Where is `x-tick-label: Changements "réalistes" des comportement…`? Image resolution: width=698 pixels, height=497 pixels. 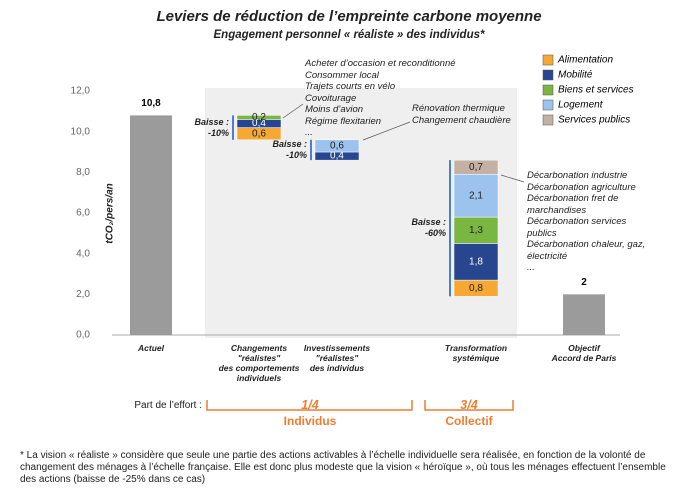 x-tick-label: Changements "réalistes" des comportement… is located at coordinates (259, 363).